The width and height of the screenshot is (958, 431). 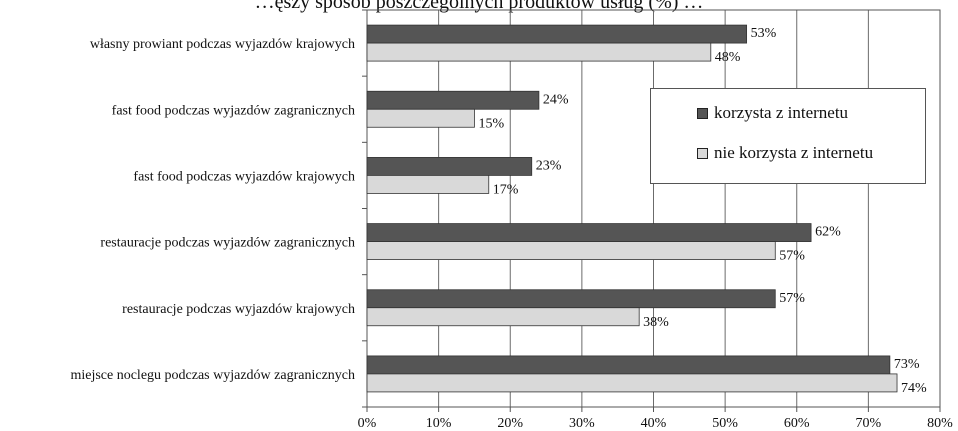 What do you see at coordinates (439, 423) in the screenshot?
I see `x-tick-label-10: 10%` at bounding box center [439, 423].